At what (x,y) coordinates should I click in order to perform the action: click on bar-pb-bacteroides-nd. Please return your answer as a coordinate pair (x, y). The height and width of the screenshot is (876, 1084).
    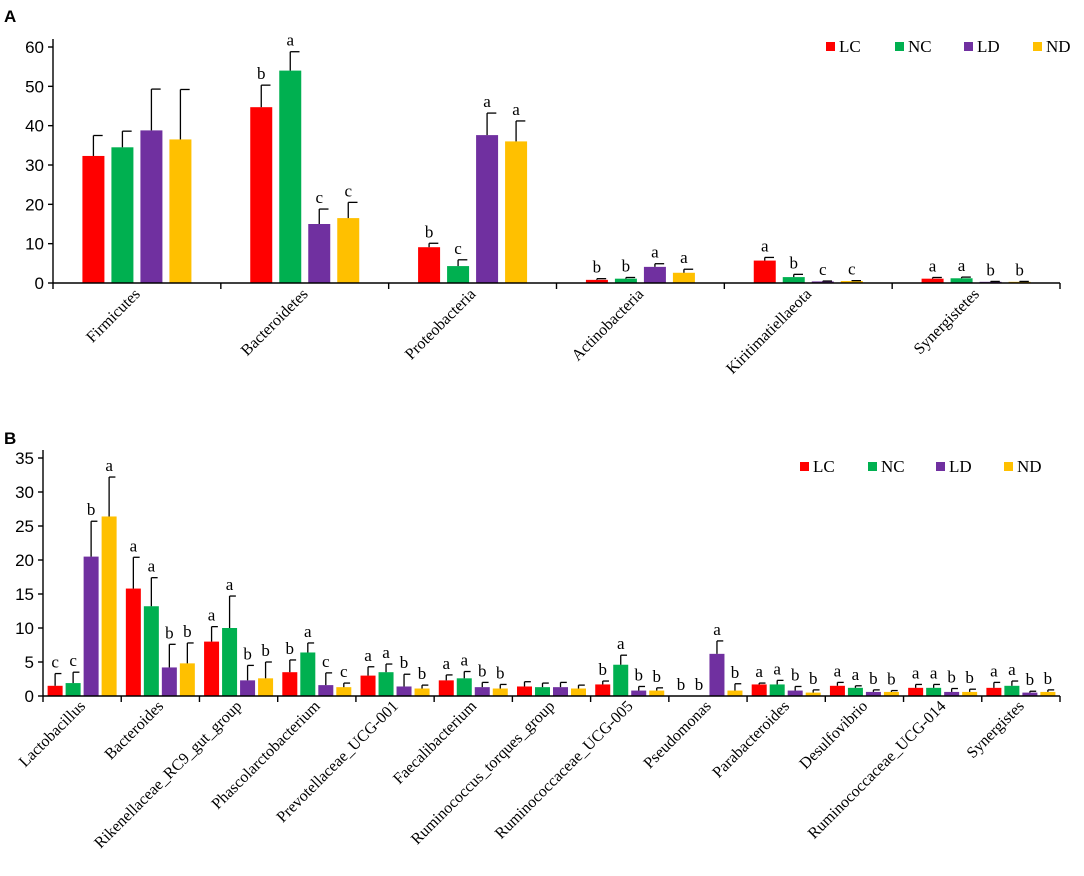
    Looking at the image, I should click on (187, 679).